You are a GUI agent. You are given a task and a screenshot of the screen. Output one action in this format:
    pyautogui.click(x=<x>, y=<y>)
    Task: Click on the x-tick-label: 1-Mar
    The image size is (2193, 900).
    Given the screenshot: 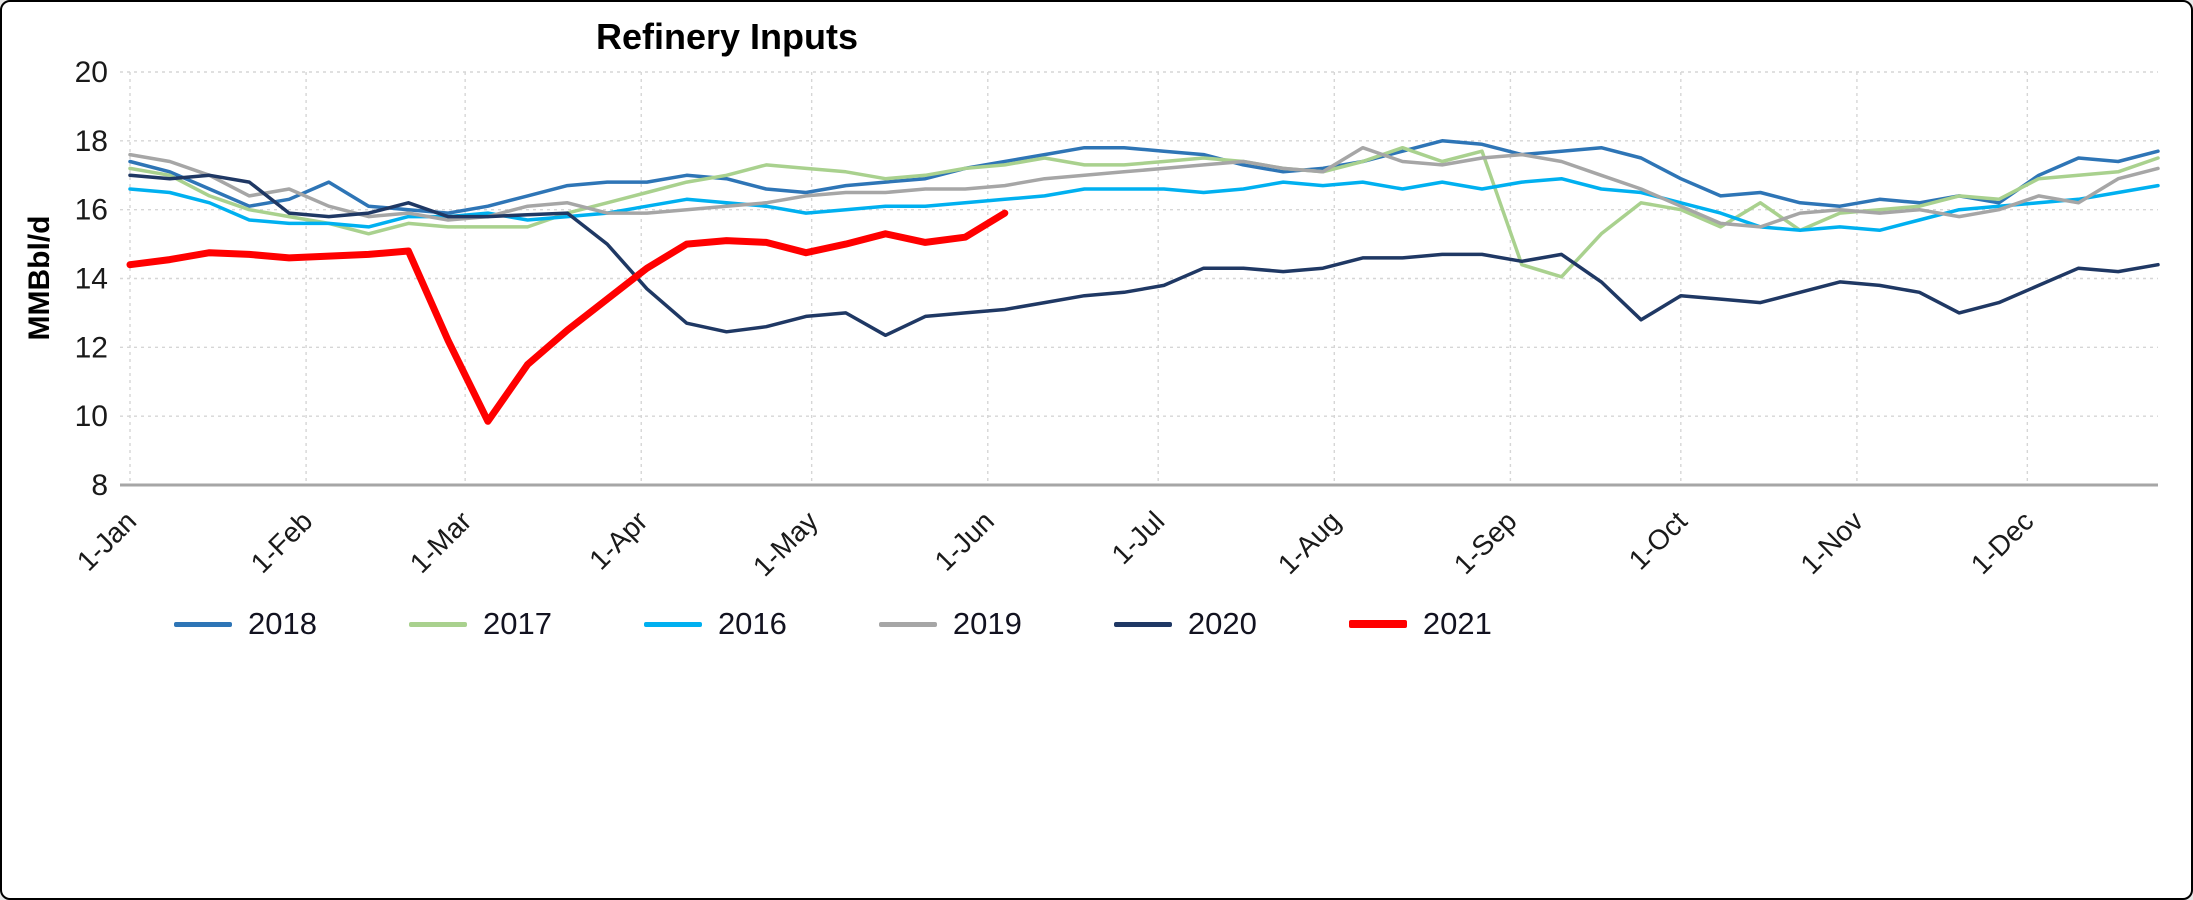 What is the action you would take?
    pyautogui.click(x=441, y=542)
    